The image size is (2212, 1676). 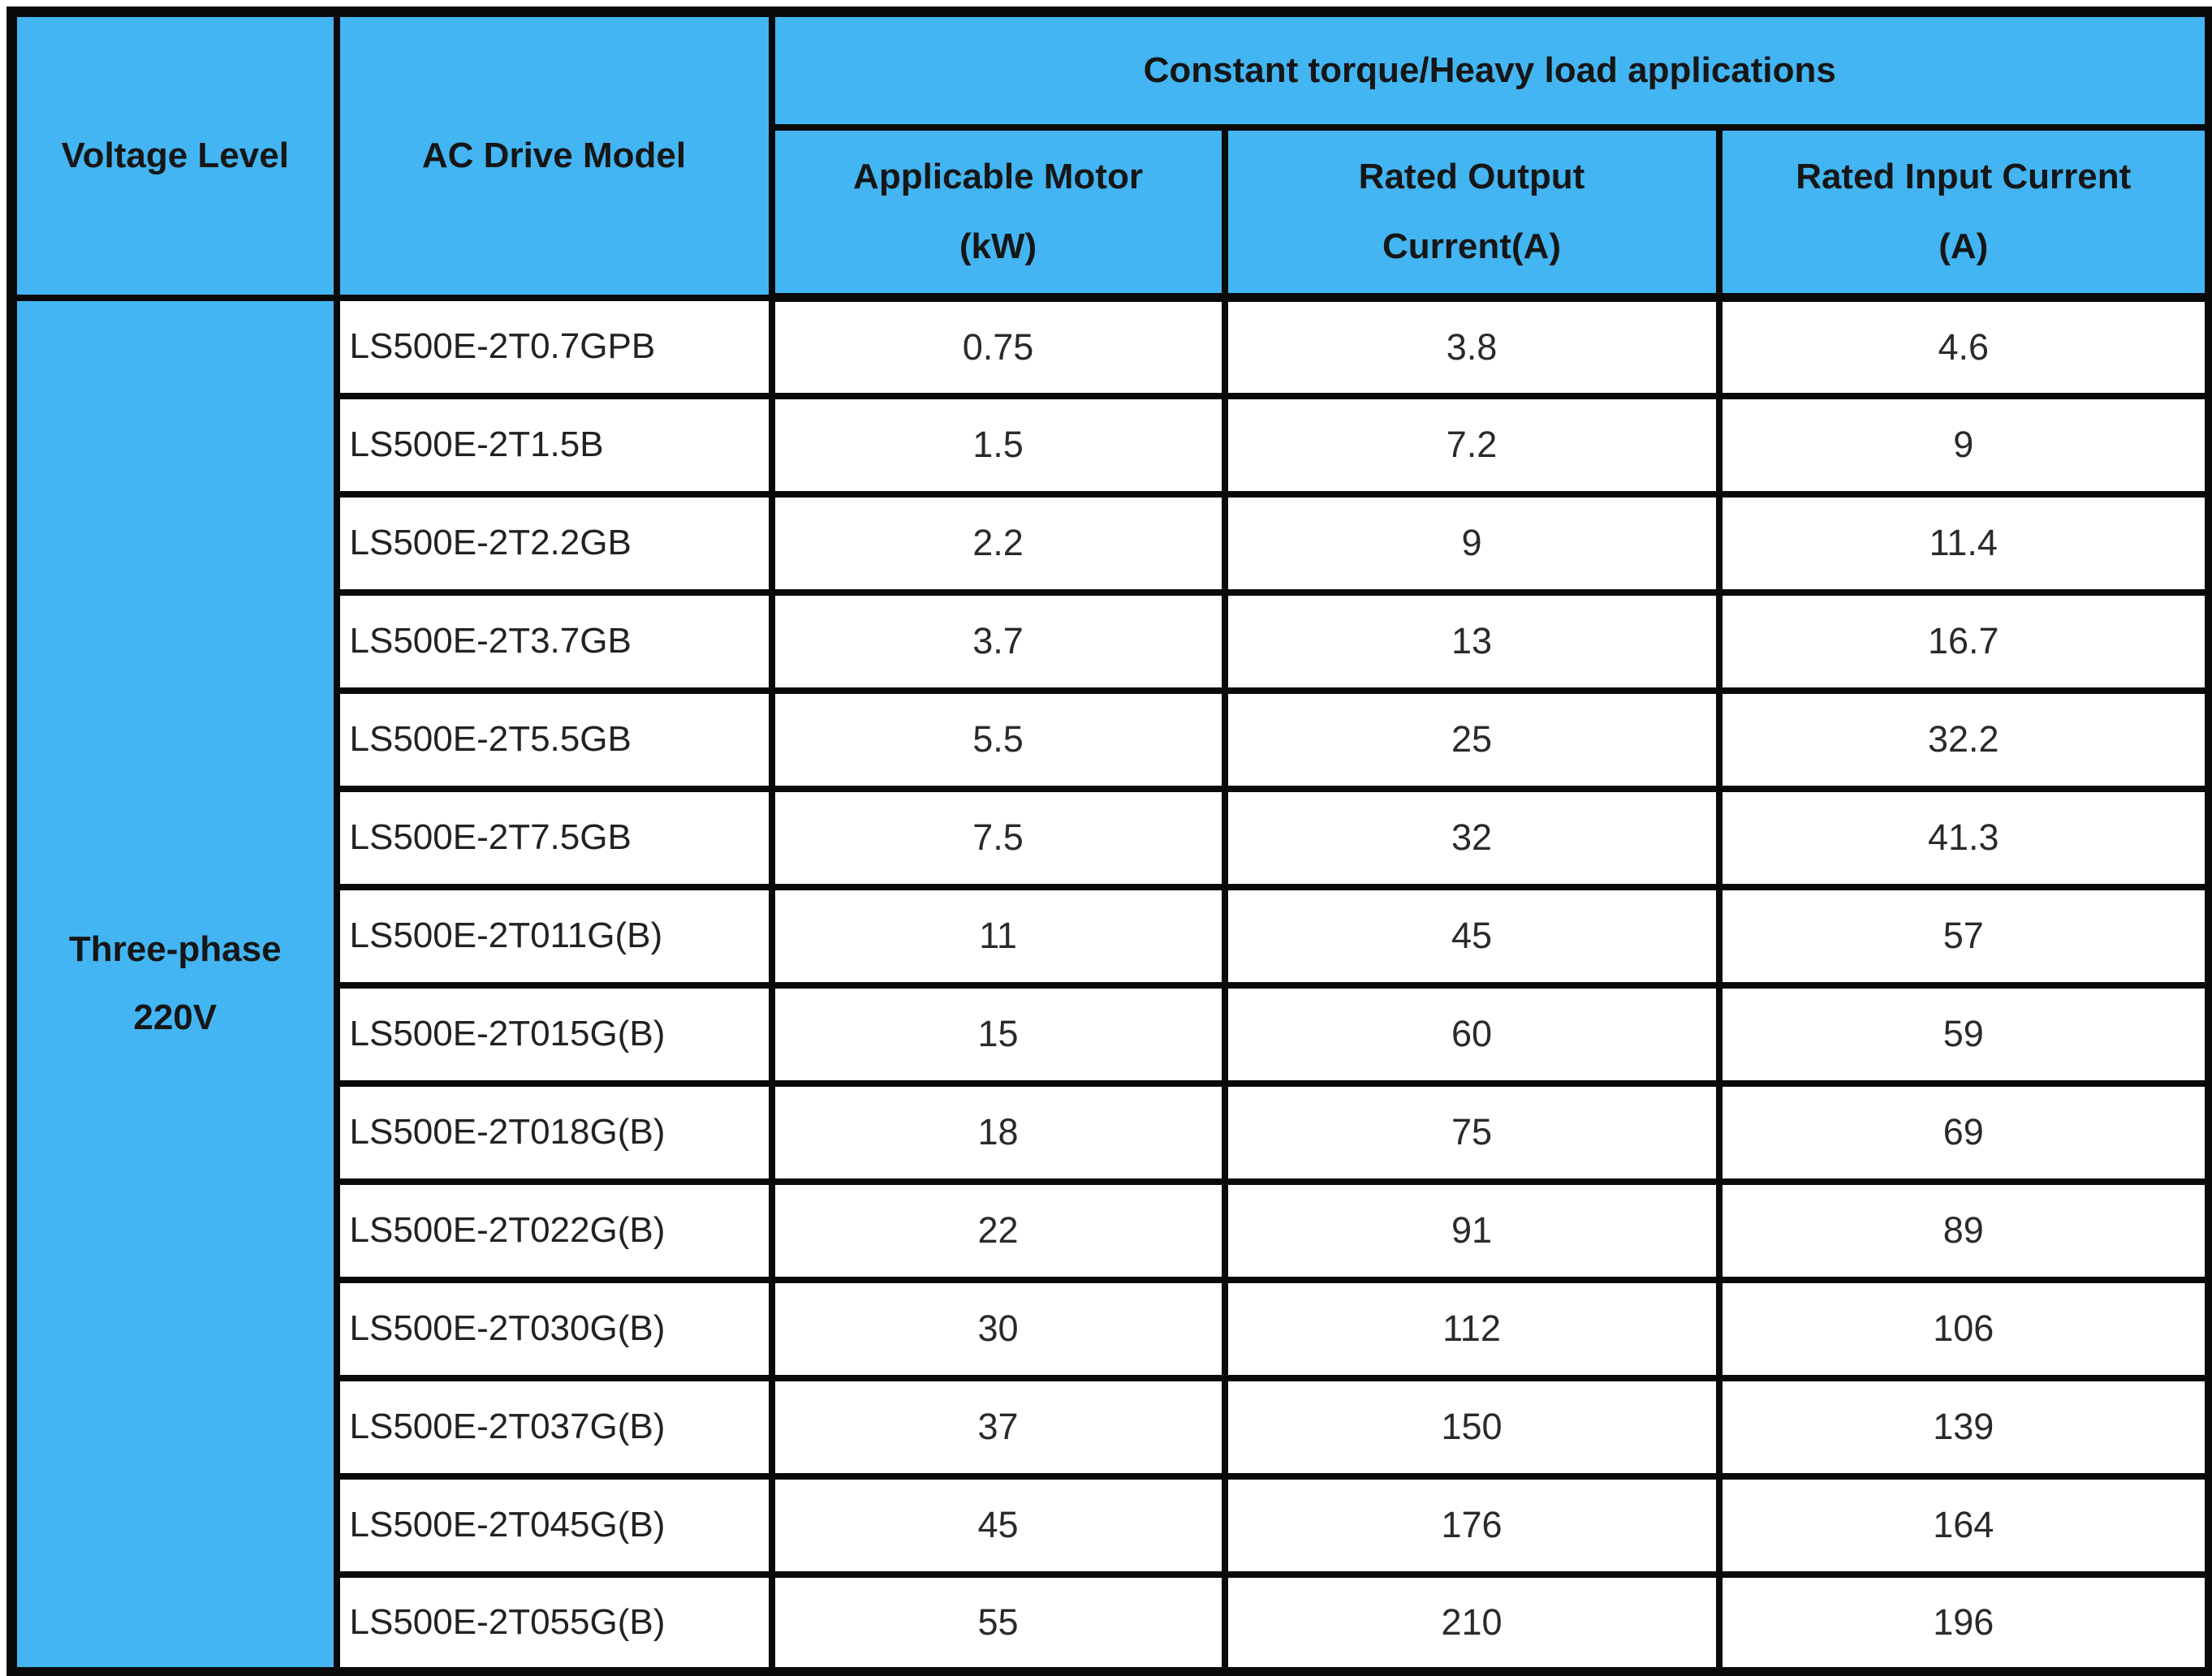 What do you see at coordinates (554, 1525) in the screenshot?
I see `model-cell: LS500E-2T045G(B)` at bounding box center [554, 1525].